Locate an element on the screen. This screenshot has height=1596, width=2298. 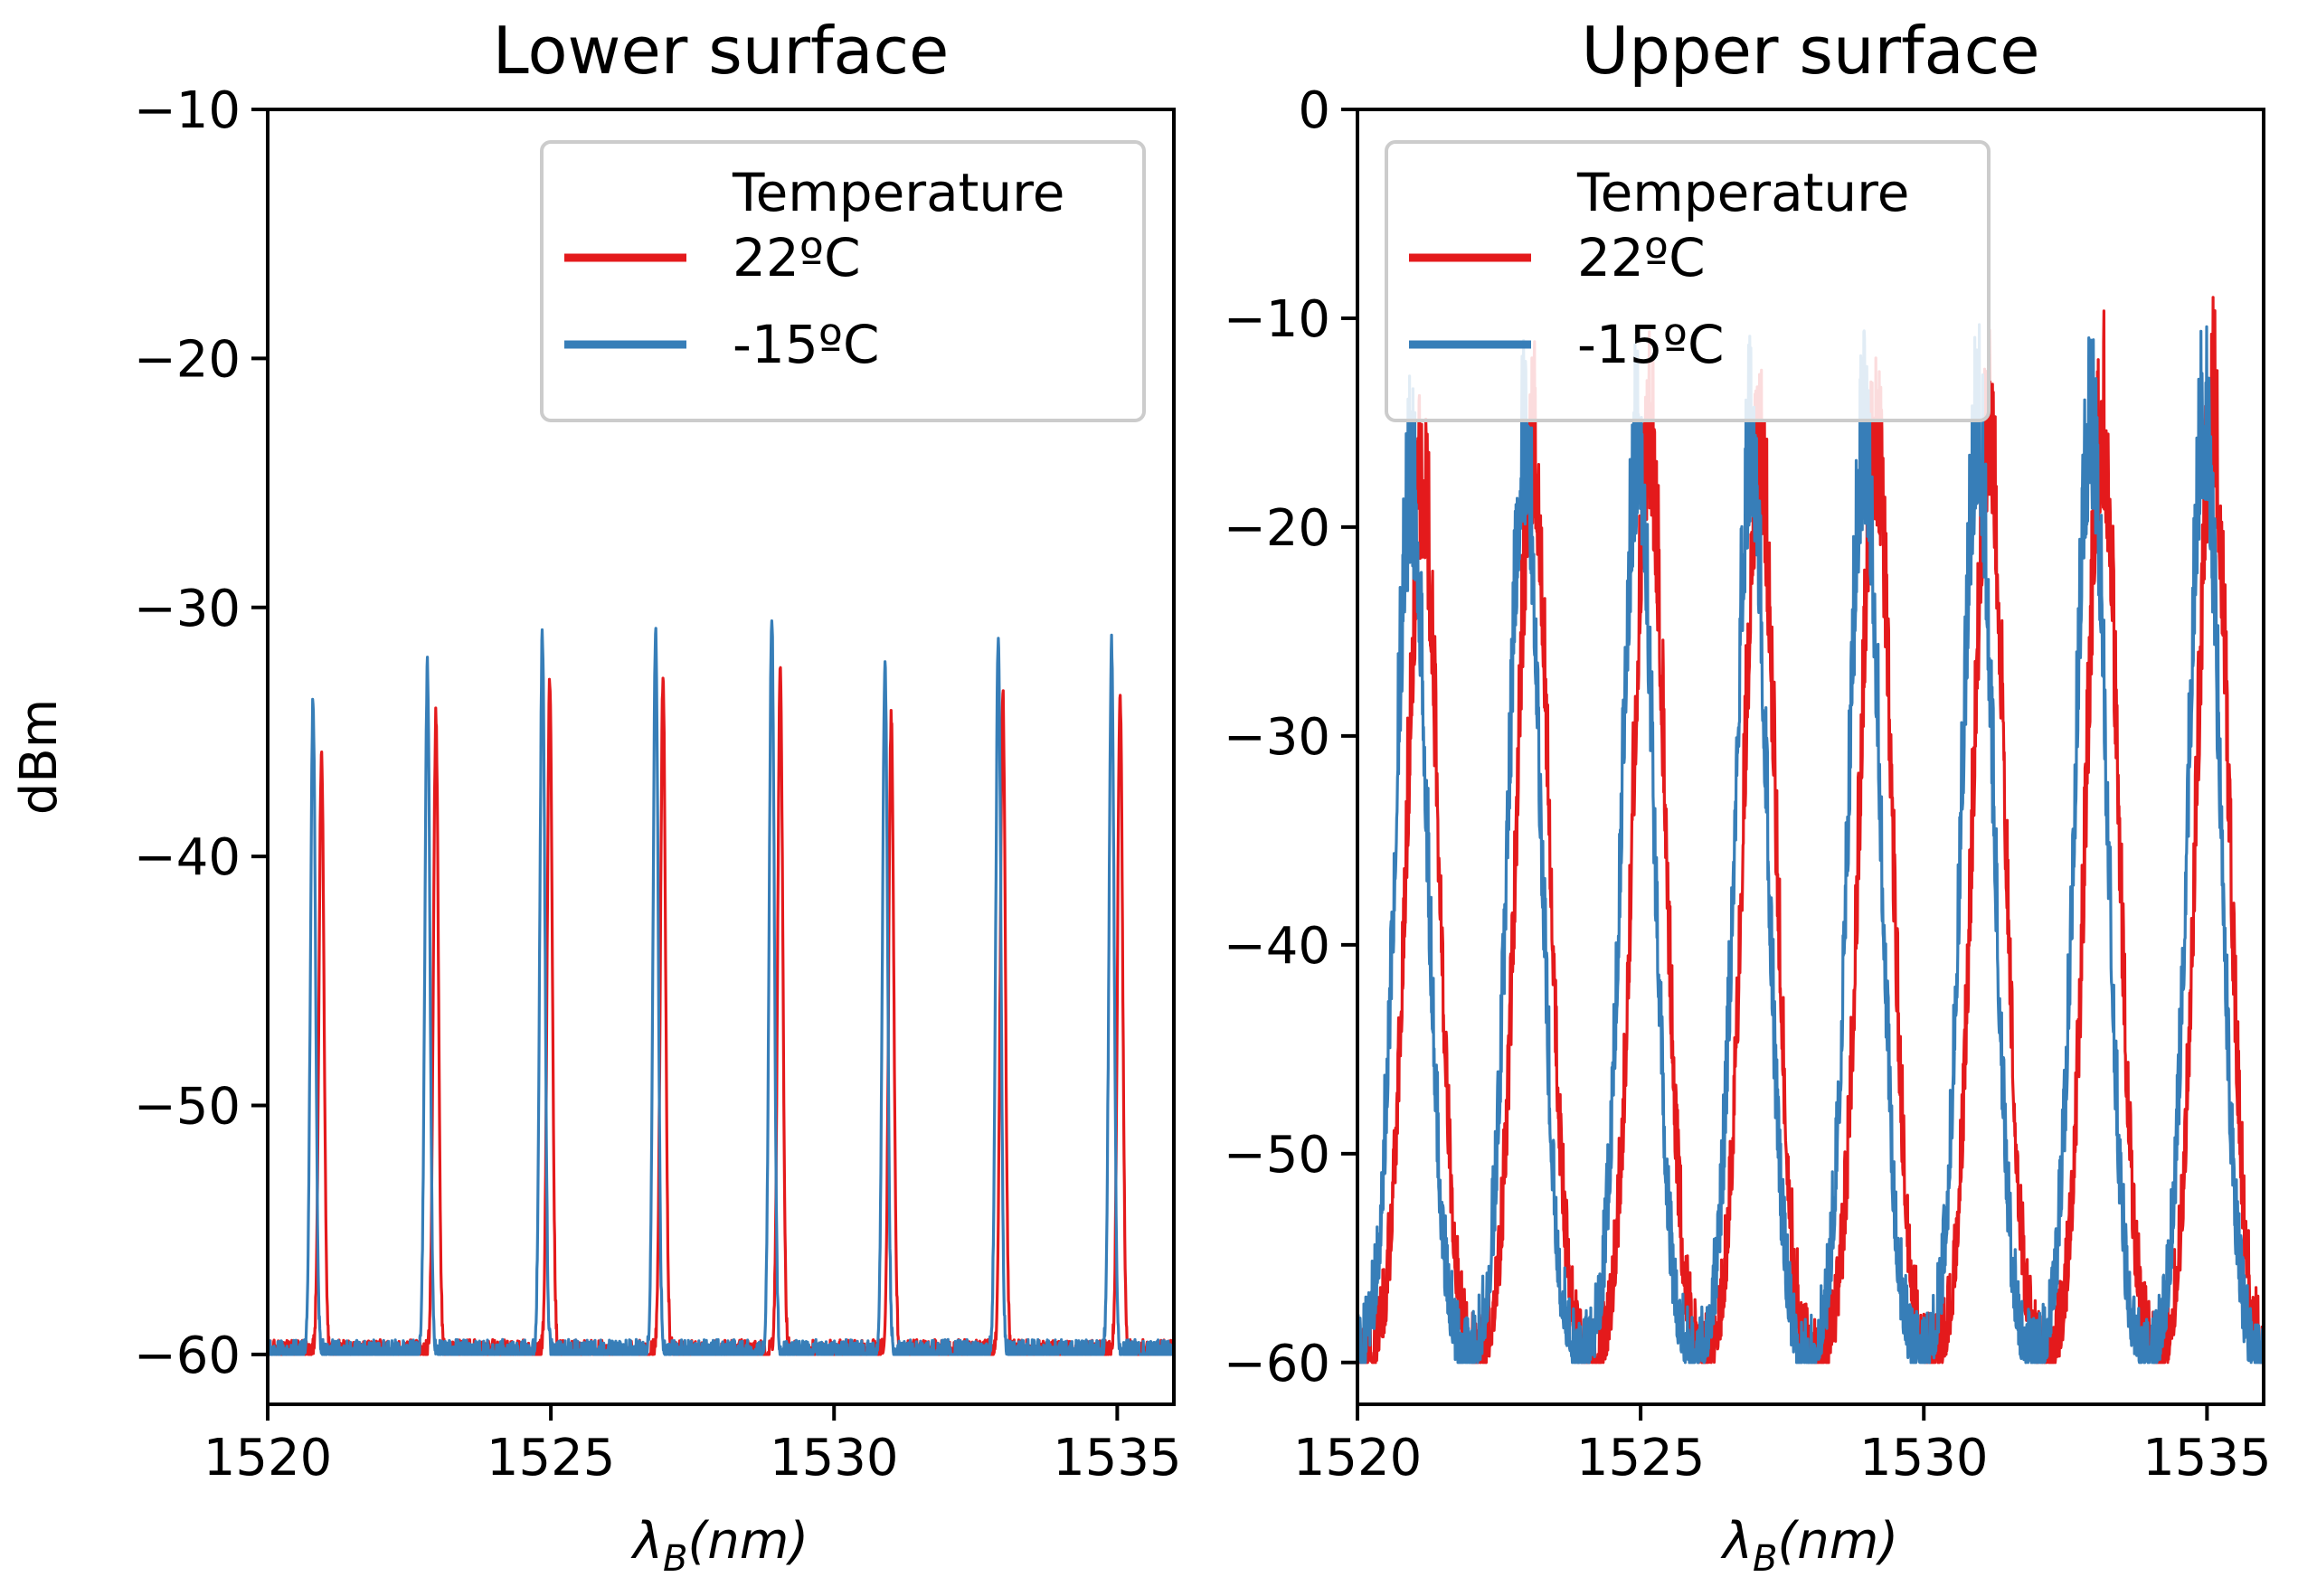
chart-title: Upper surface is located at coordinates (1811, 51).